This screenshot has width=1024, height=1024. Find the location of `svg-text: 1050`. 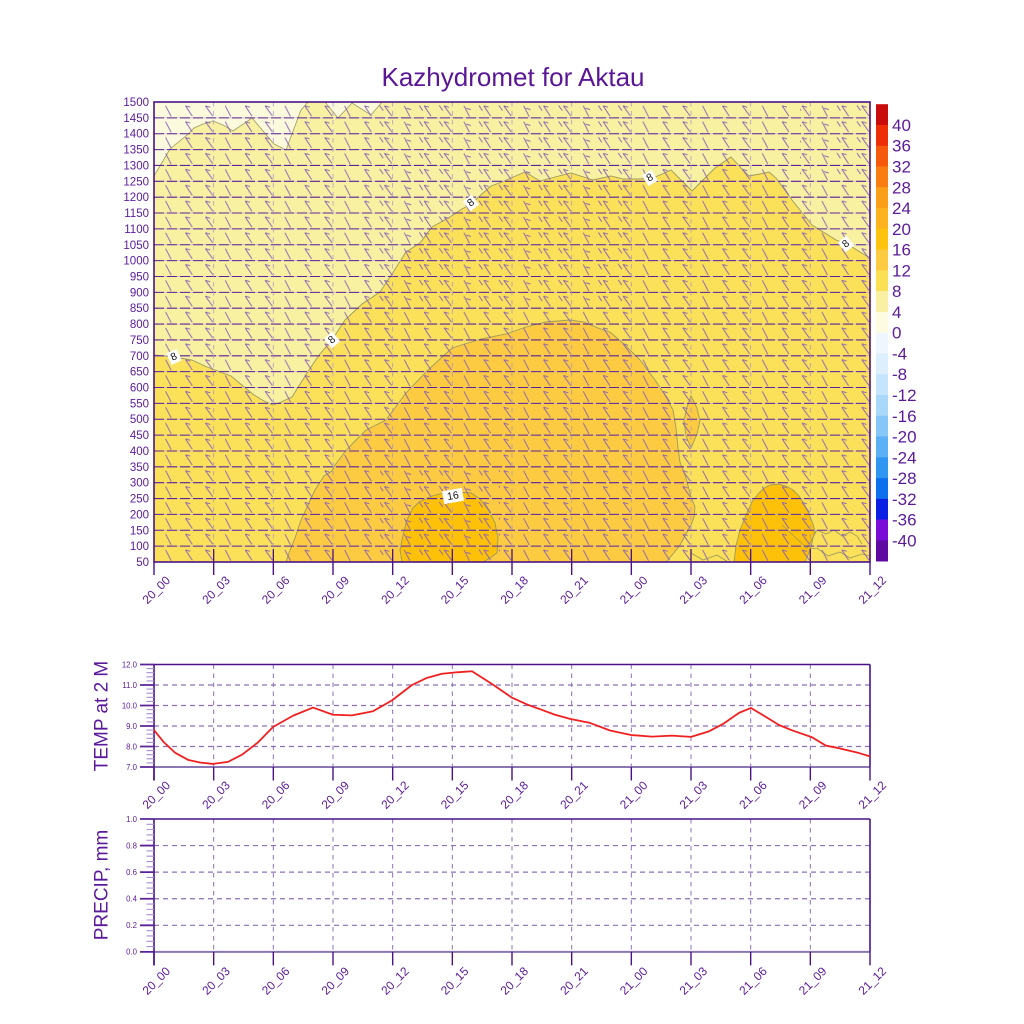

svg-text: 1050 is located at coordinates (136, 246).